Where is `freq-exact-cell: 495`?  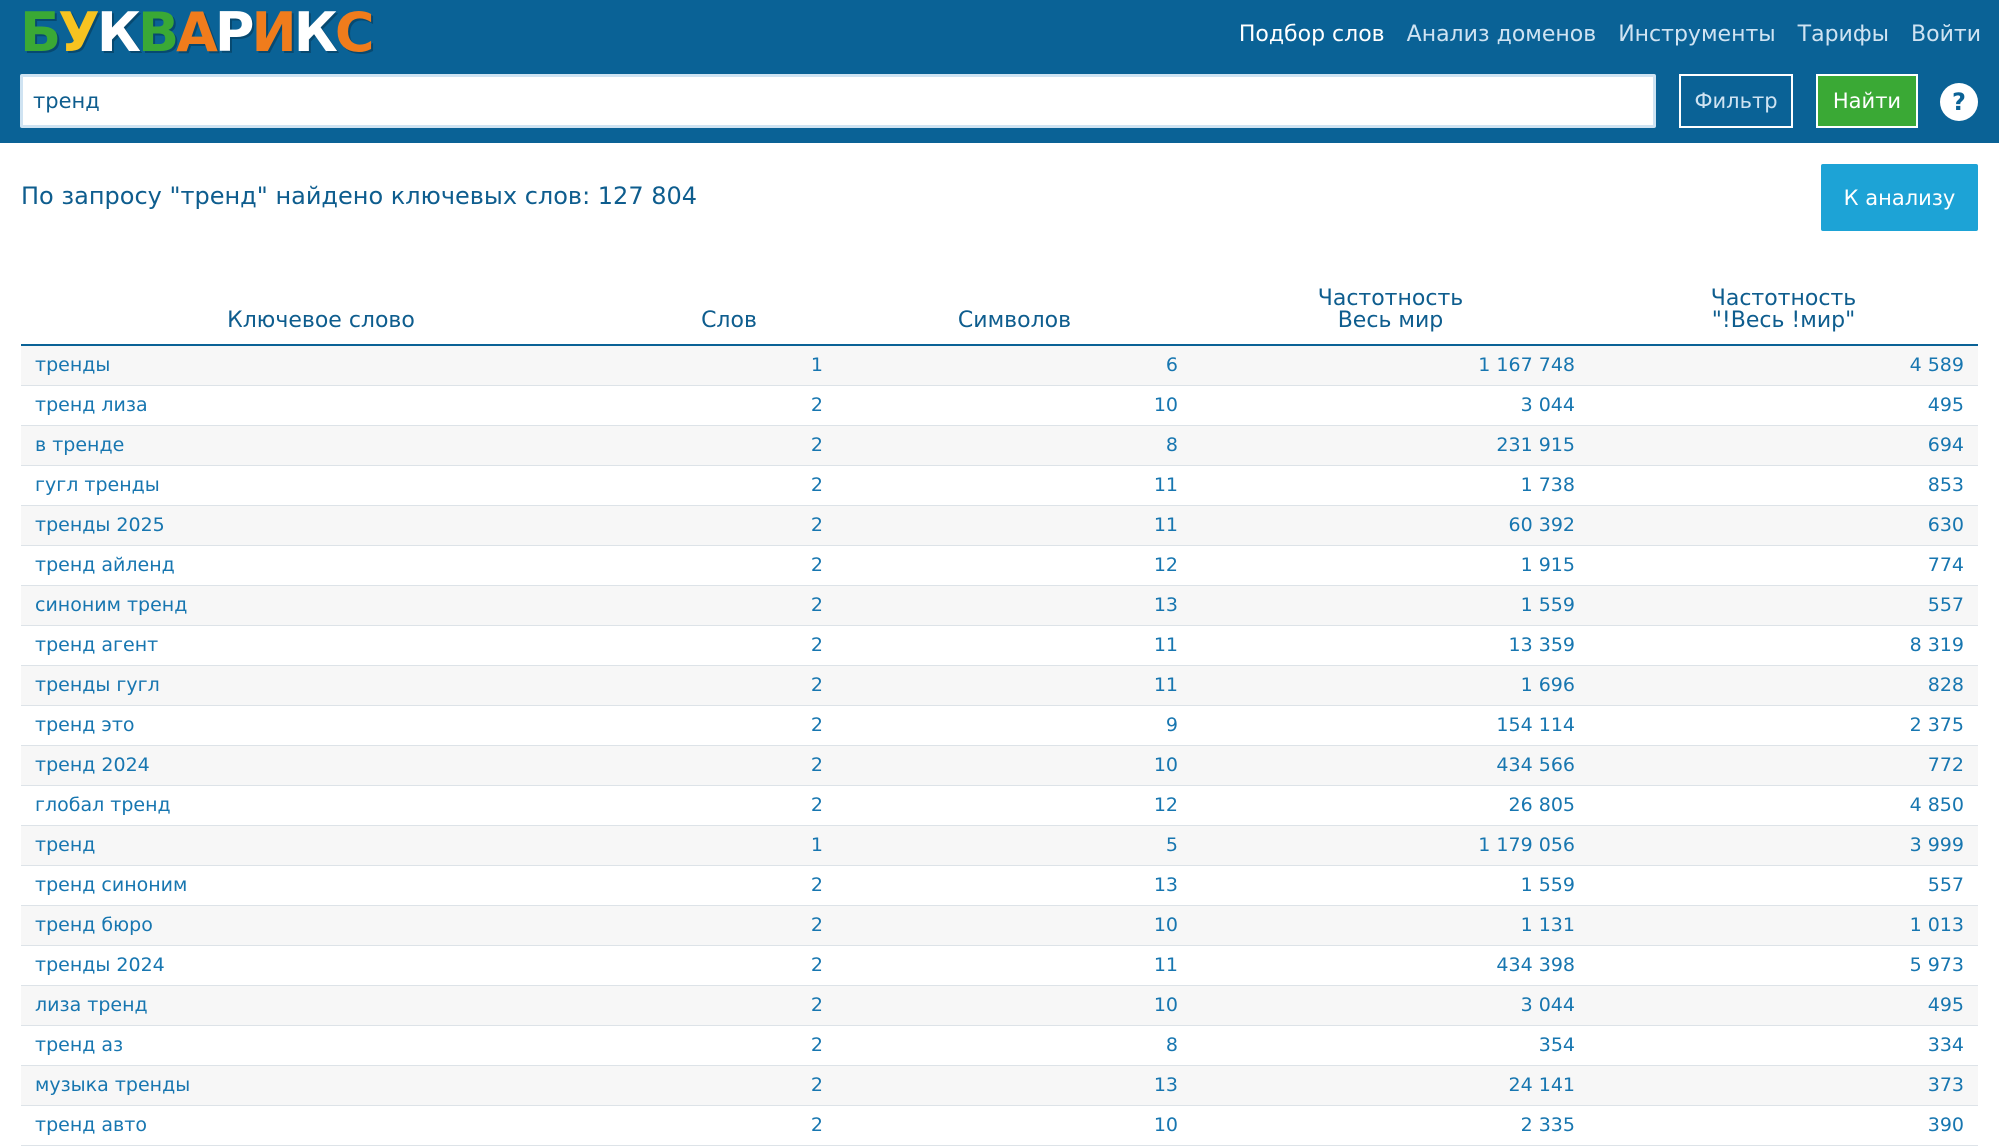 freq-exact-cell: 495 is located at coordinates (1783, 1005).